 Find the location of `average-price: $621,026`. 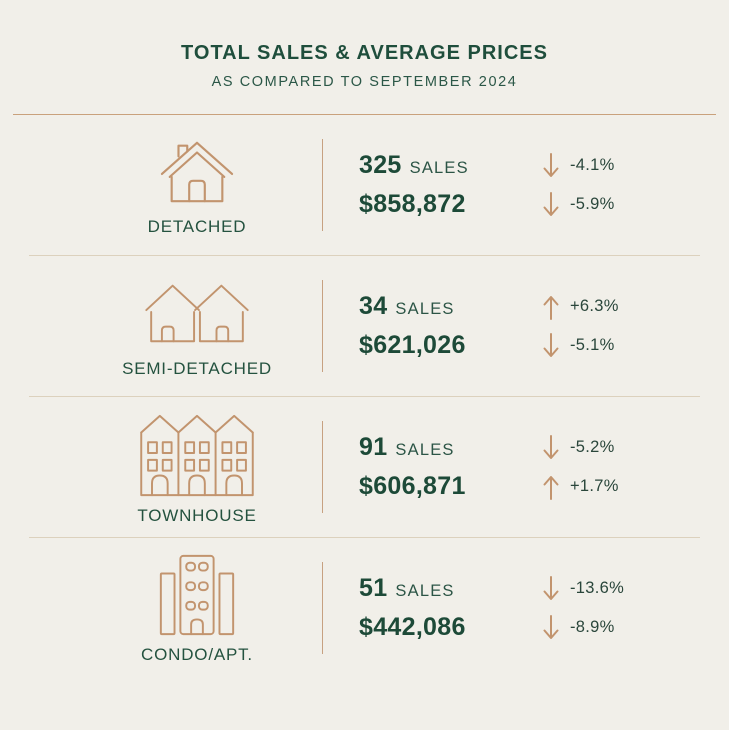

average-price: $621,026 is located at coordinates (412, 344).